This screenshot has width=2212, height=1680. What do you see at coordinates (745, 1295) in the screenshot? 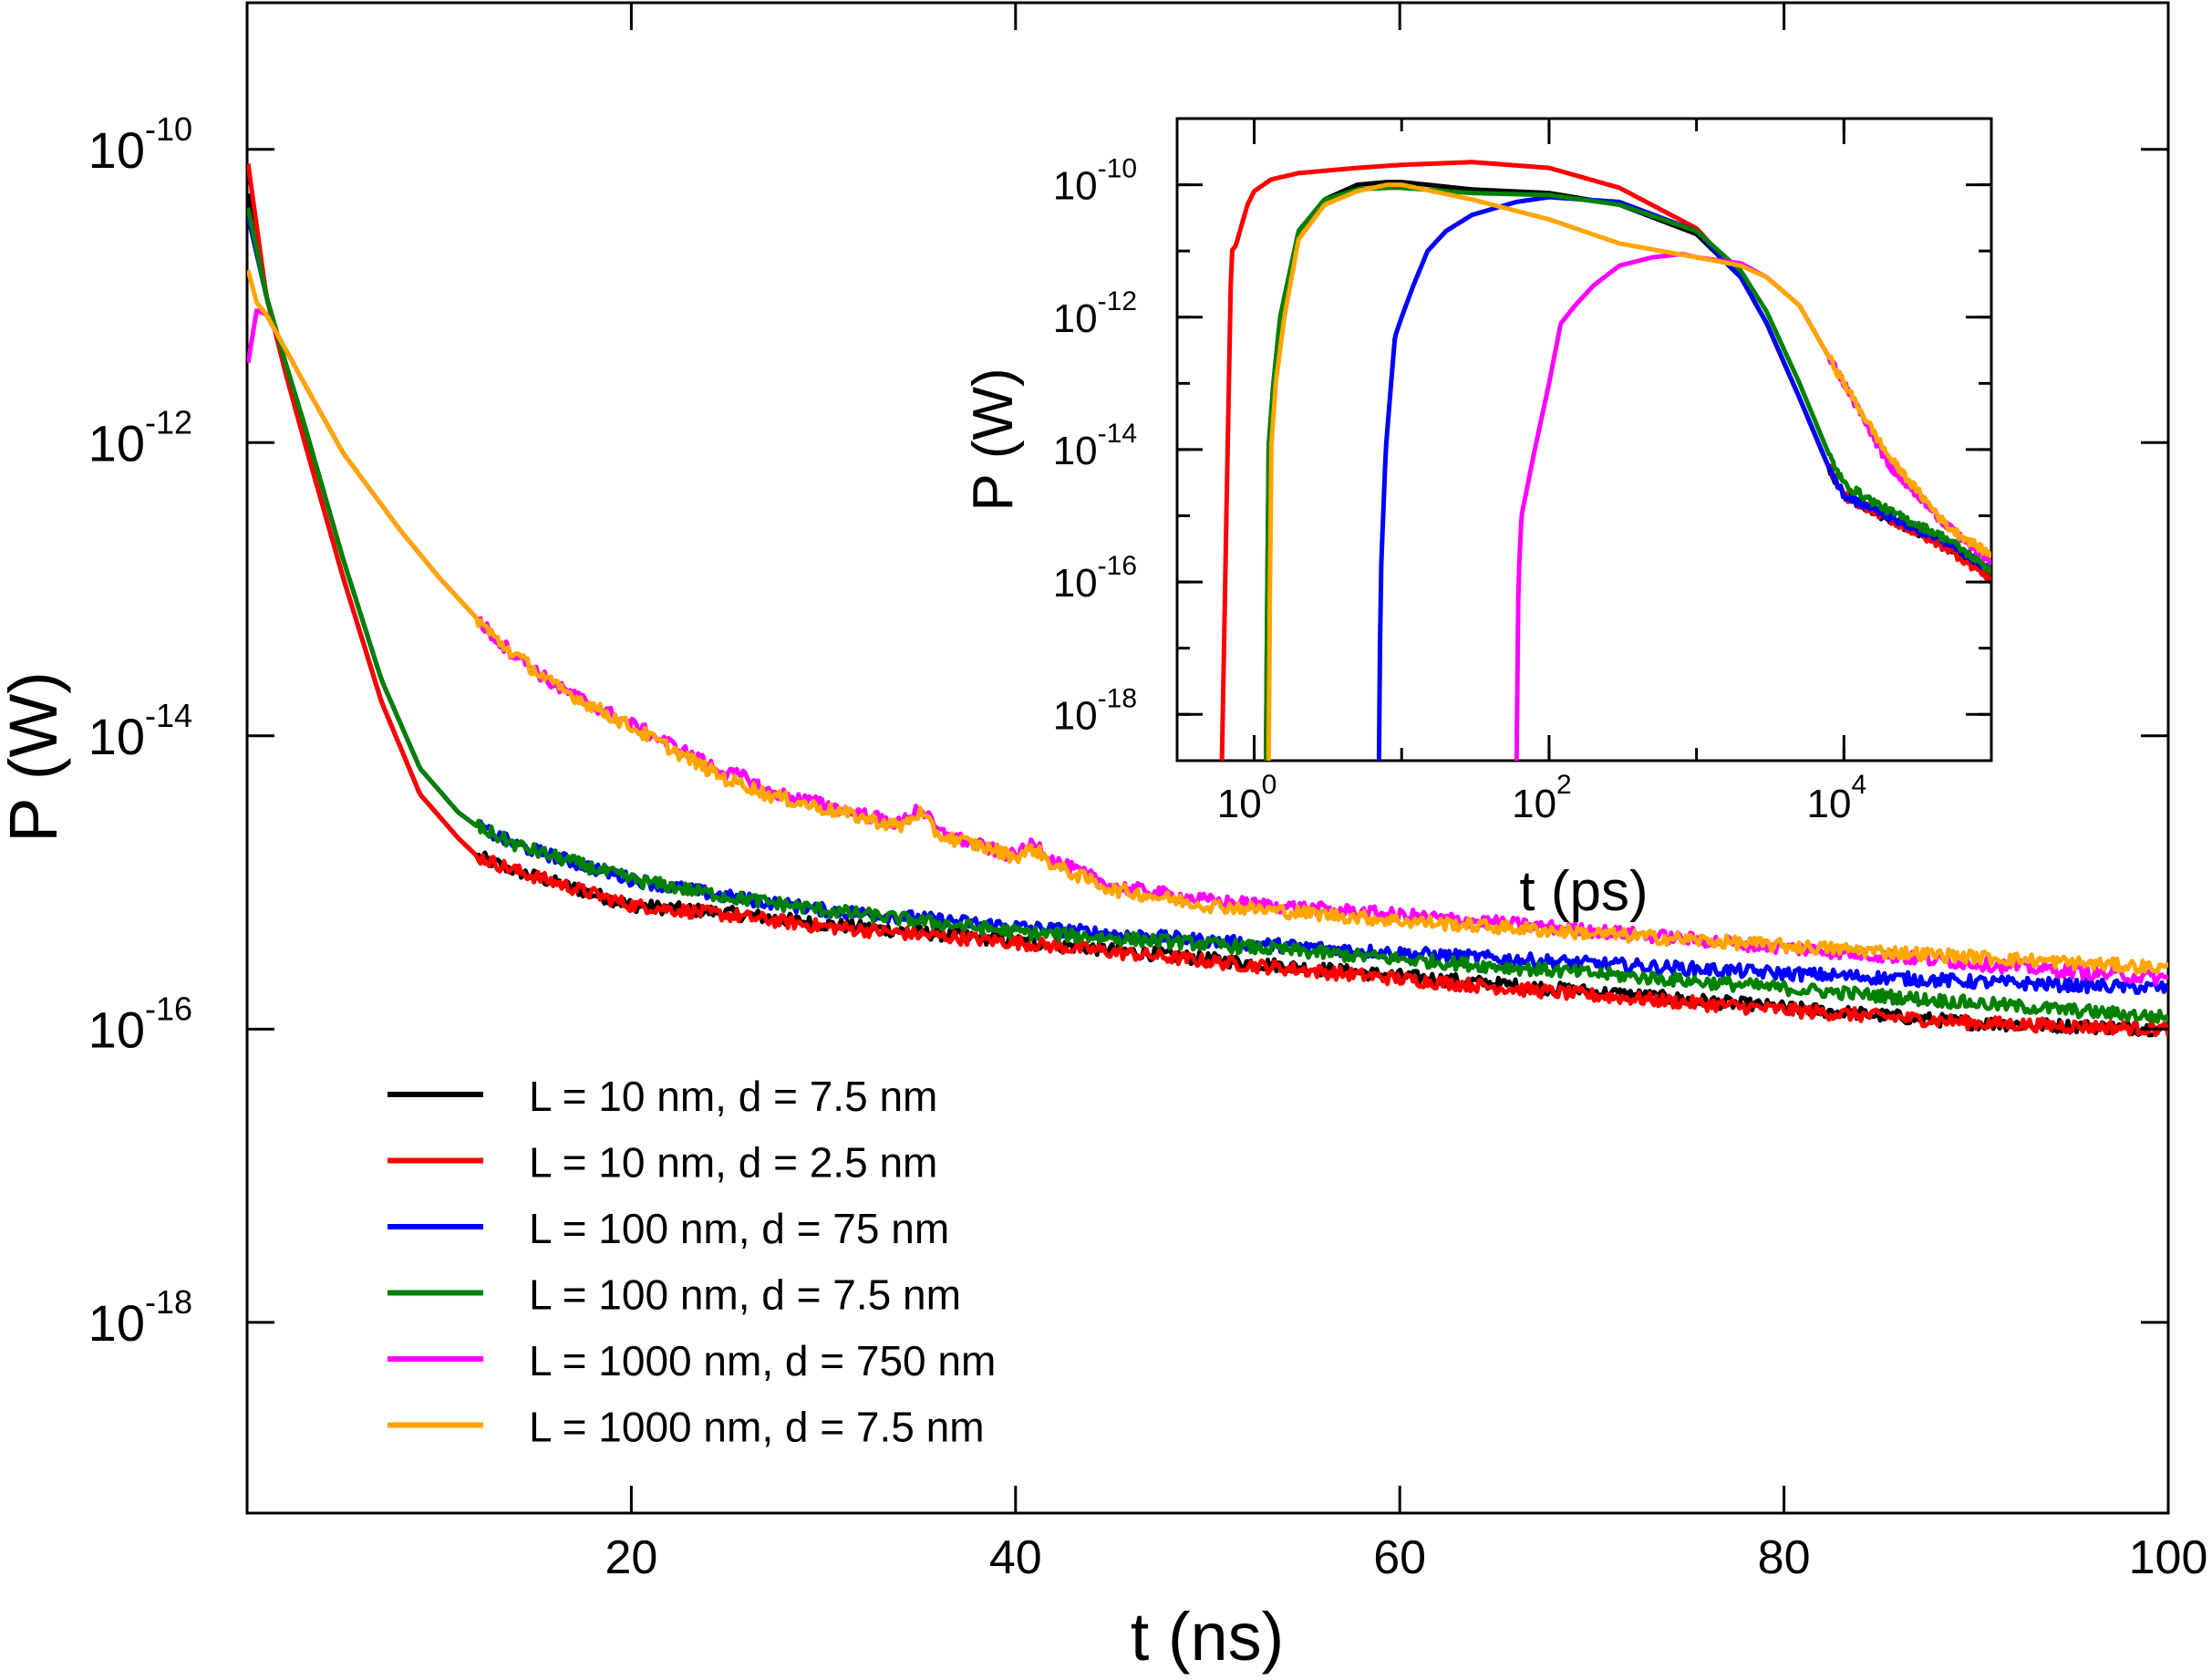
I see `legend-label: L = 100 nm, d = 7.5 nm` at bounding box center [745, 1295].